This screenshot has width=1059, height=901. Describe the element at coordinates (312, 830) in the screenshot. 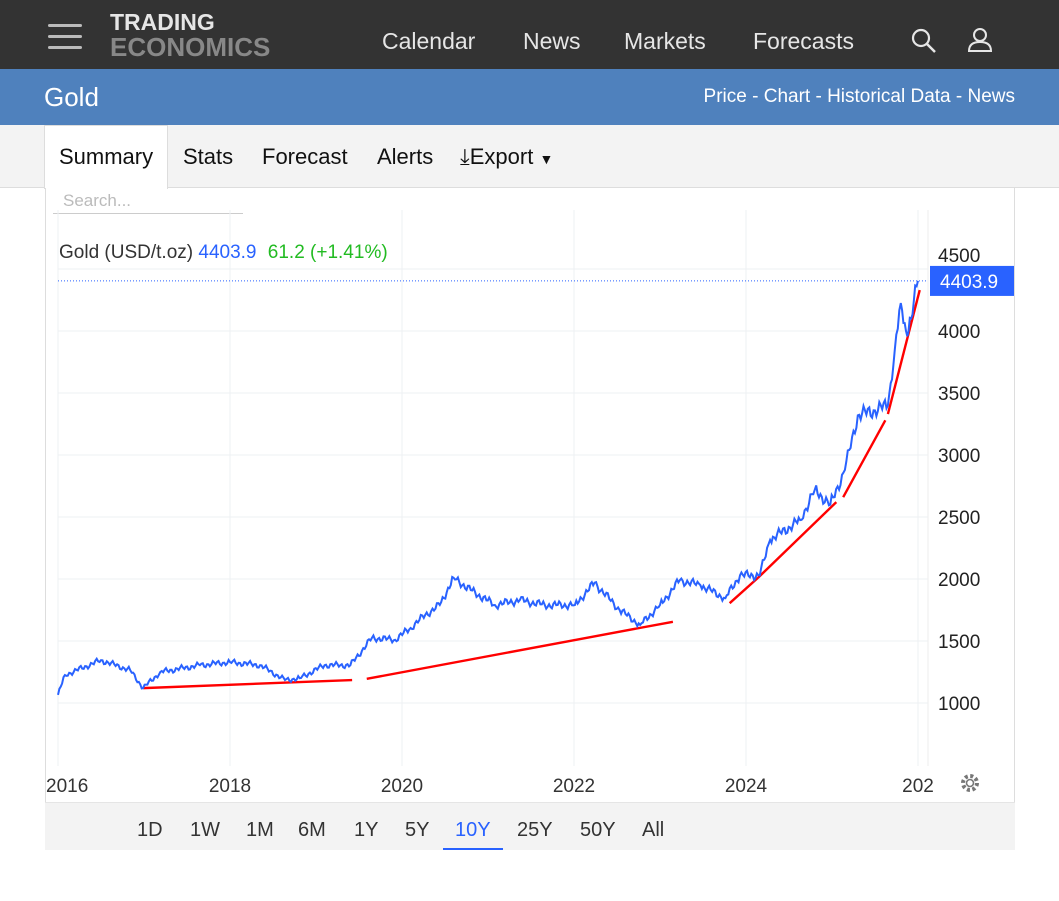

I see `range-6m: 6M` at that location.